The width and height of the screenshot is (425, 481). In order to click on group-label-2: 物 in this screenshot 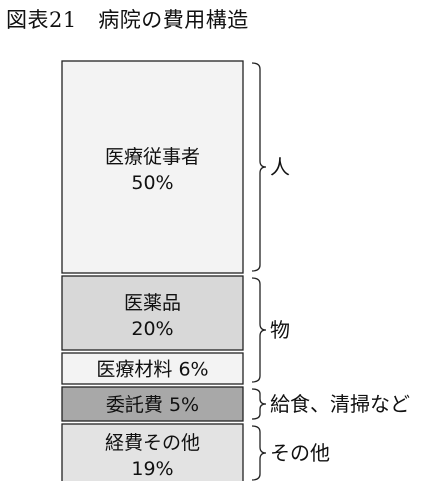, I will do `click(280, 330)`.